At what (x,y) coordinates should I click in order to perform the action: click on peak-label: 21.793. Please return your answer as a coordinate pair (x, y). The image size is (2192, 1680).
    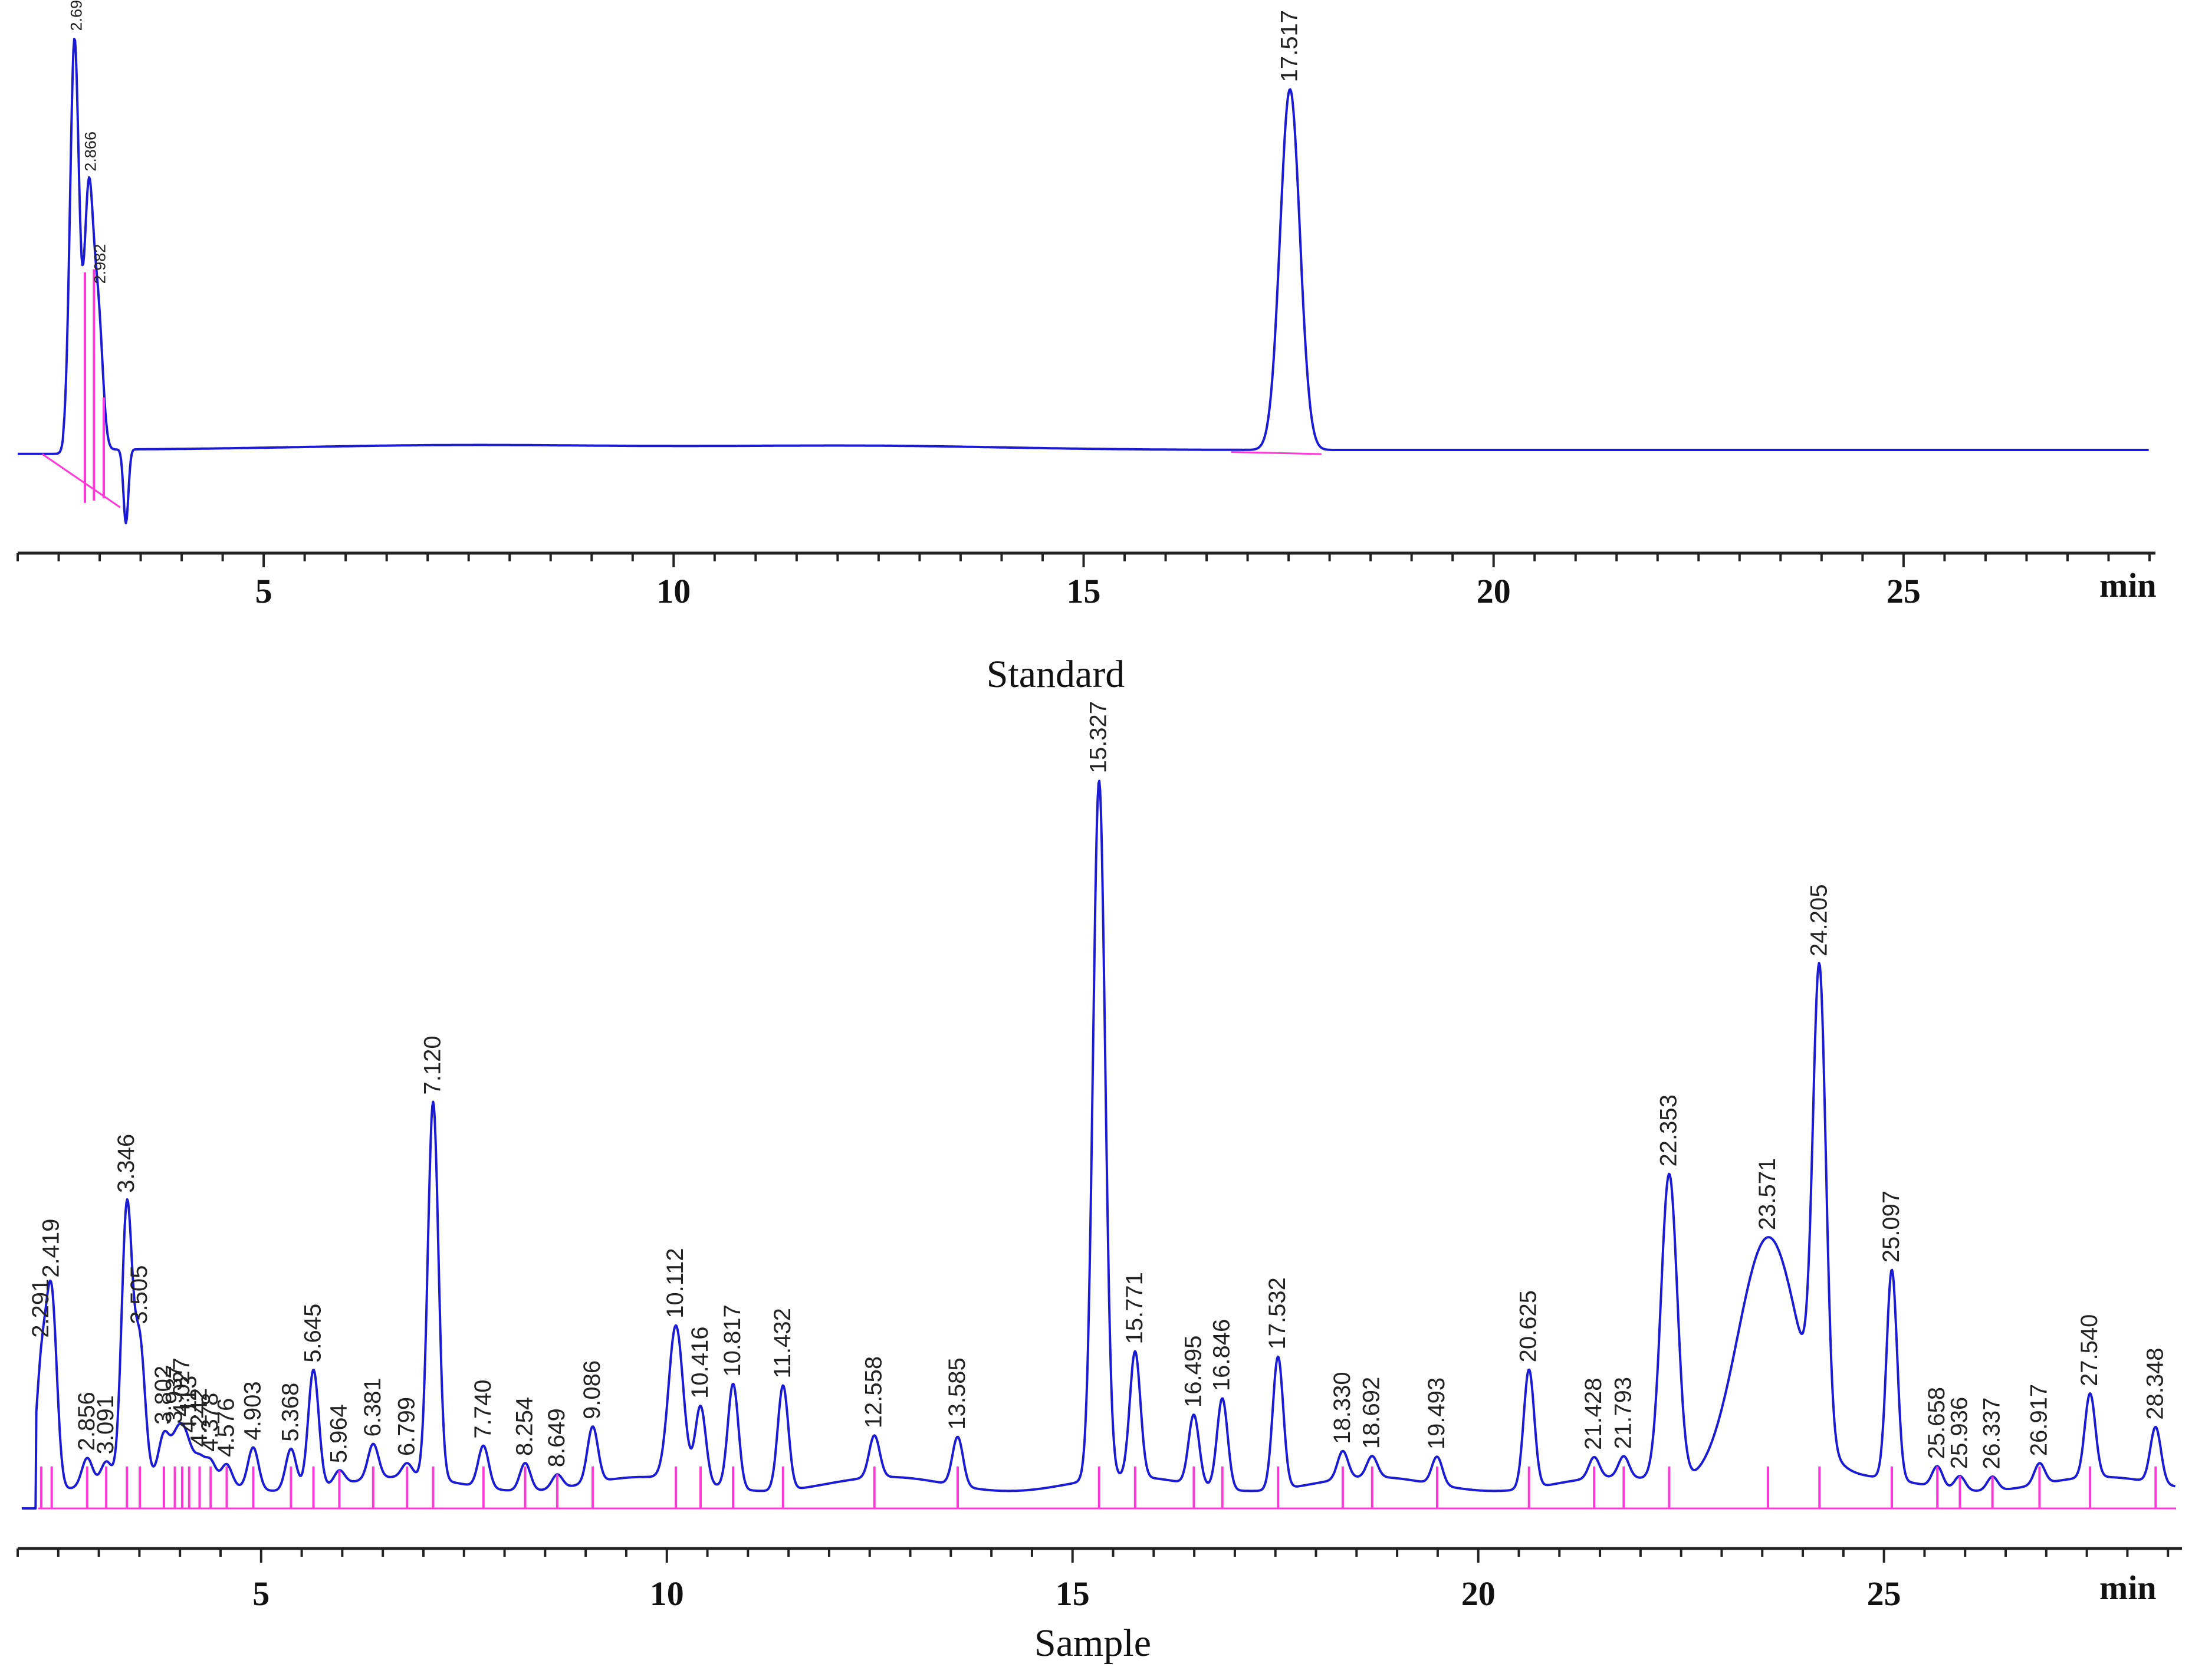
    Looking at the image, I should click on (1623, 1413).